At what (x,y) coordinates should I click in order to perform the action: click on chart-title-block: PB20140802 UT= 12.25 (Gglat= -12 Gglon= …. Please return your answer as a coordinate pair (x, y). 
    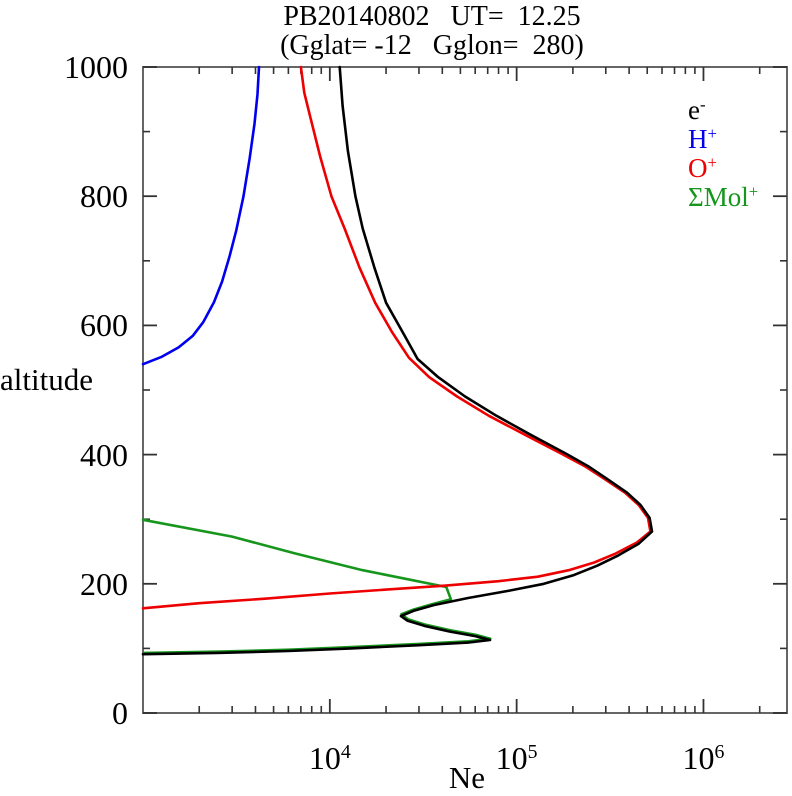
    Looking at the image, I should click on (396, 31).